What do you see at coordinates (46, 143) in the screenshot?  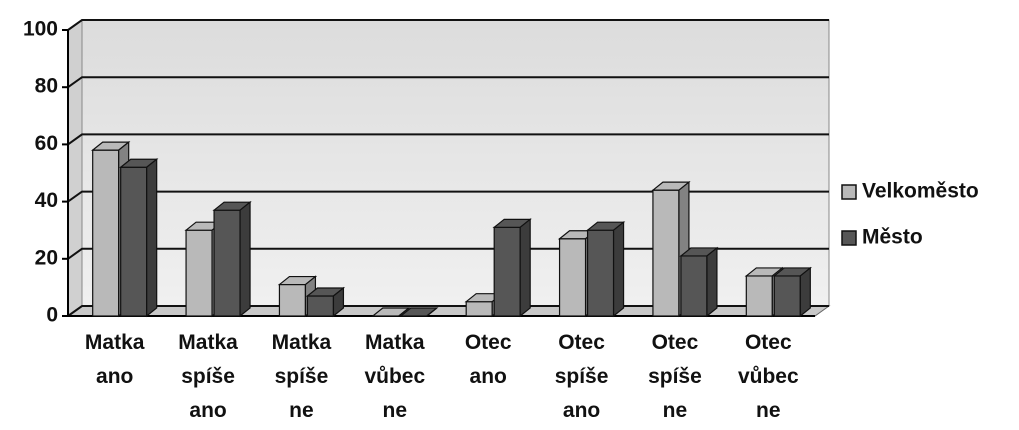 I see `y-tick-label: 60` at bounding box center [46, 143].